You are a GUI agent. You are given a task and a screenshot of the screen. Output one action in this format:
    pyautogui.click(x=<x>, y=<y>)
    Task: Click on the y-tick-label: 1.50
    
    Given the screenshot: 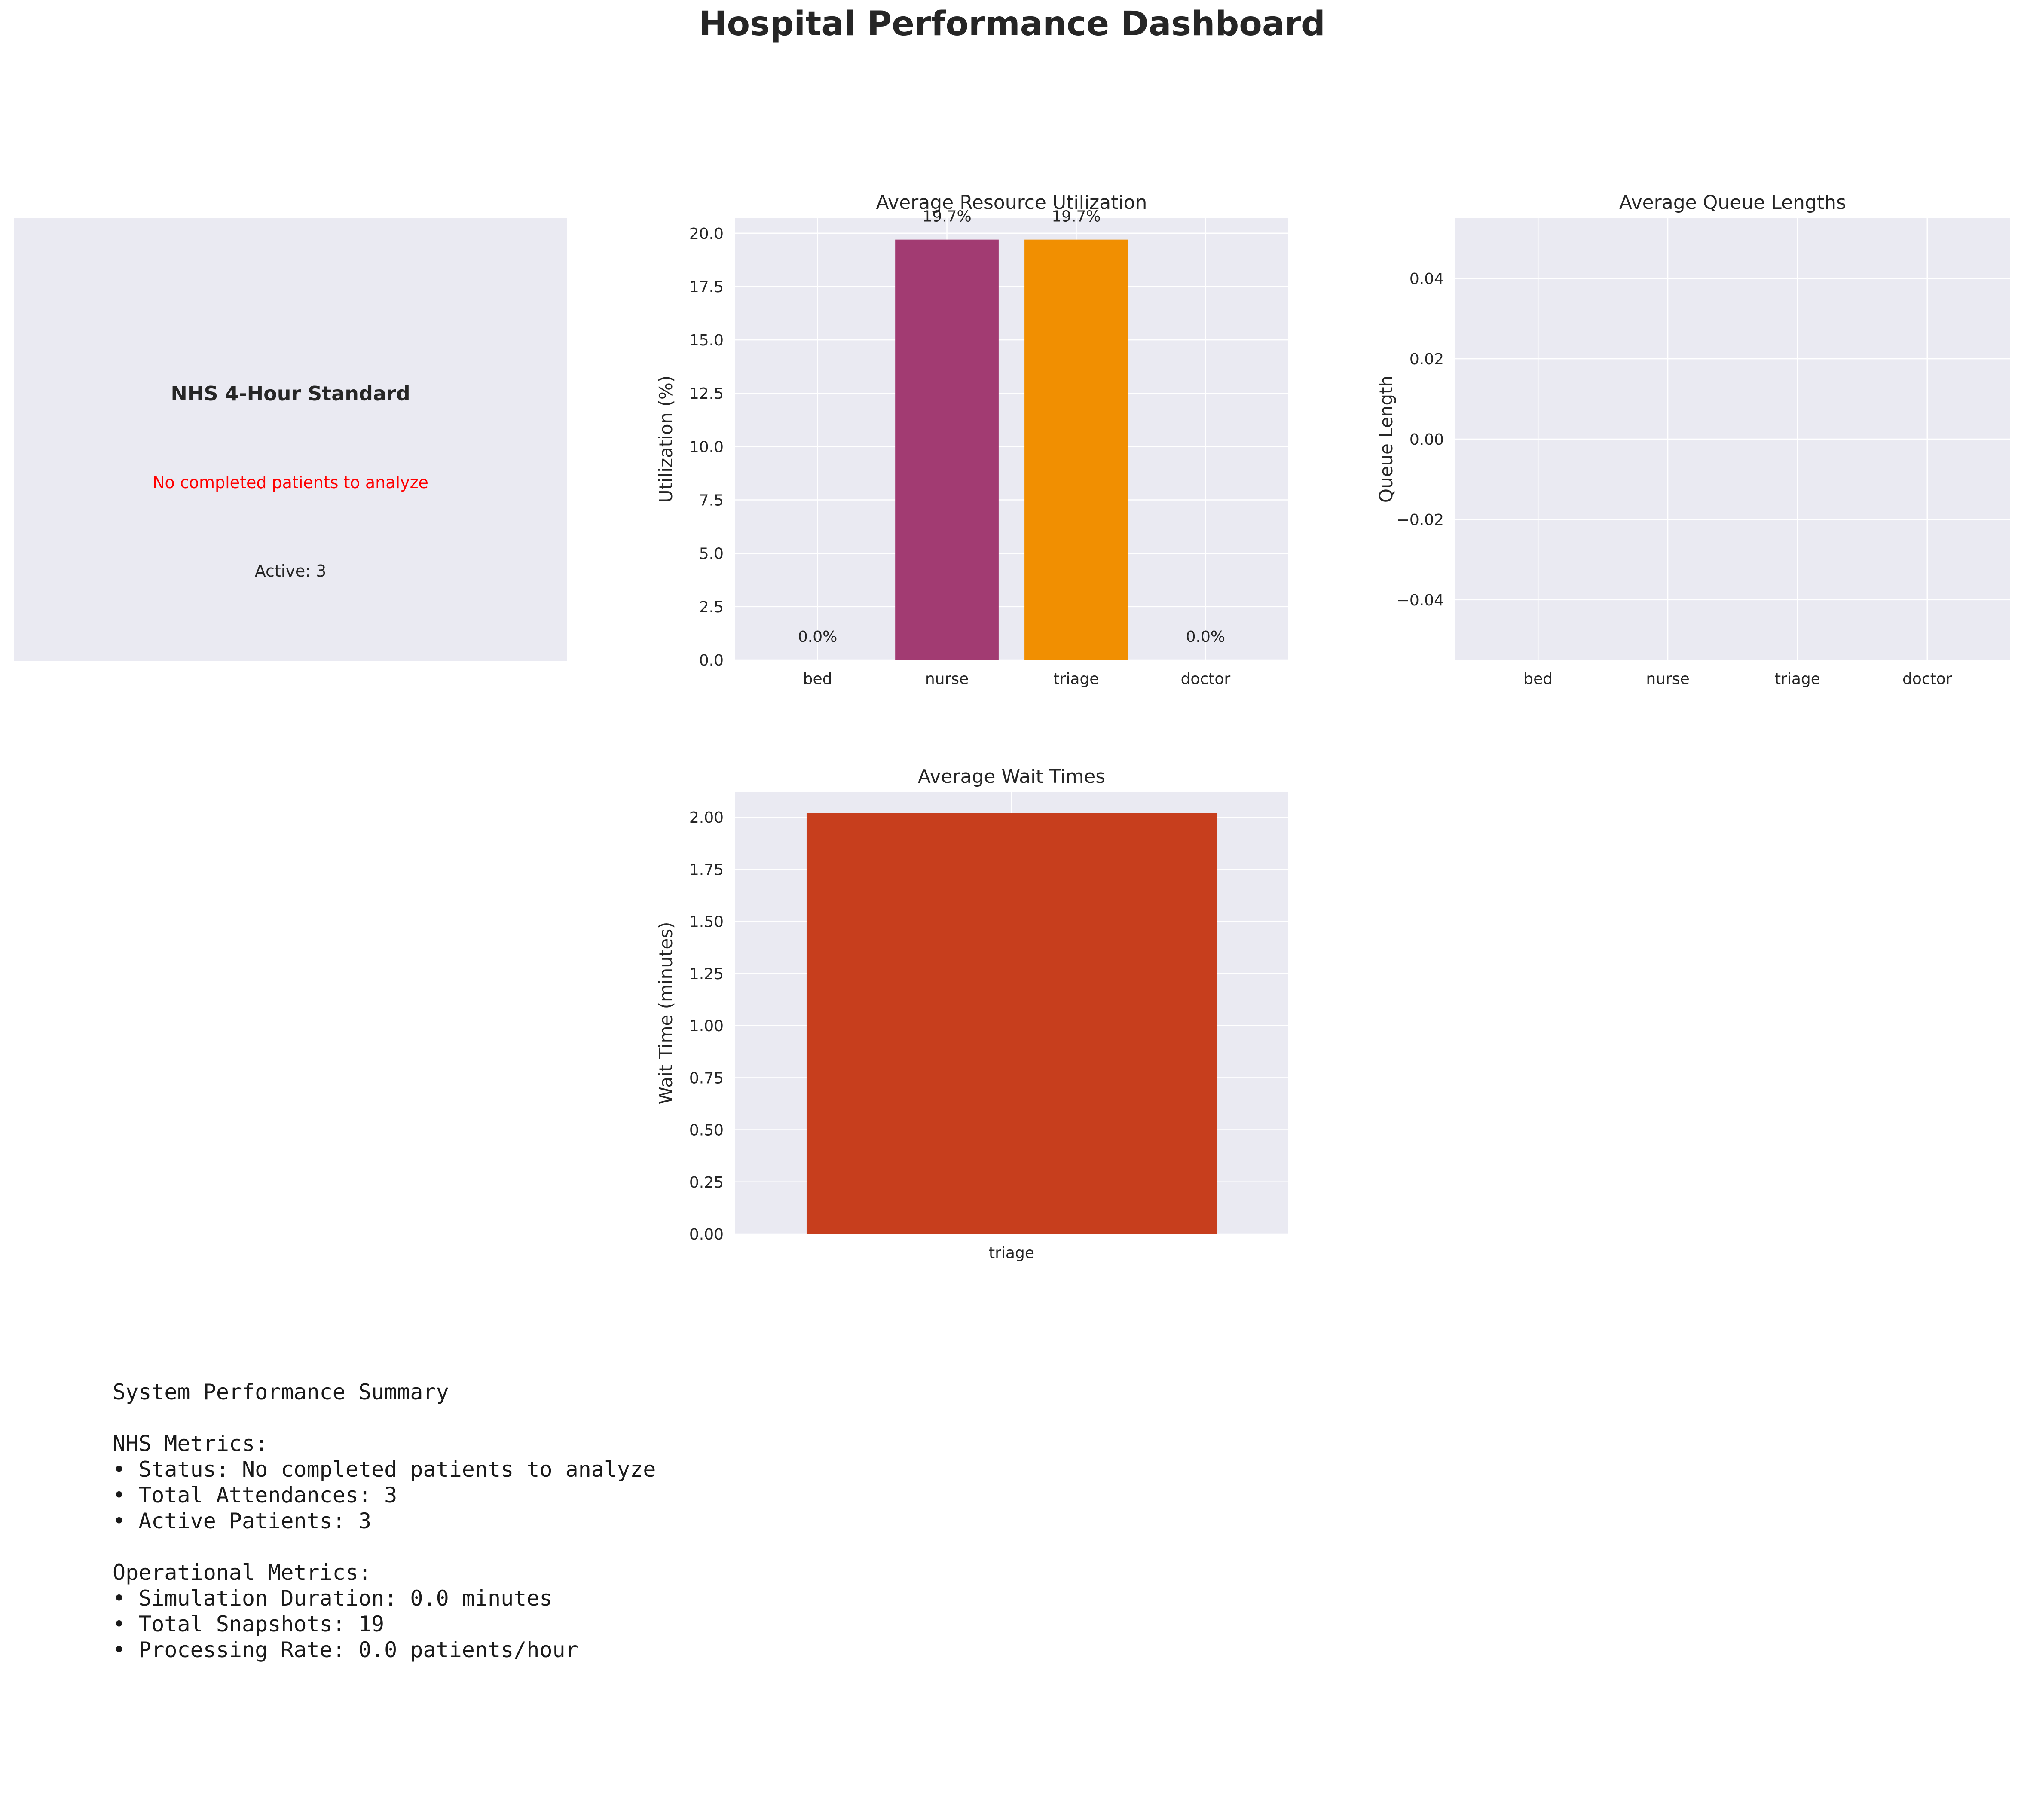 What is the action you would take?
    pyautogui.click(x=707, y=922)
    